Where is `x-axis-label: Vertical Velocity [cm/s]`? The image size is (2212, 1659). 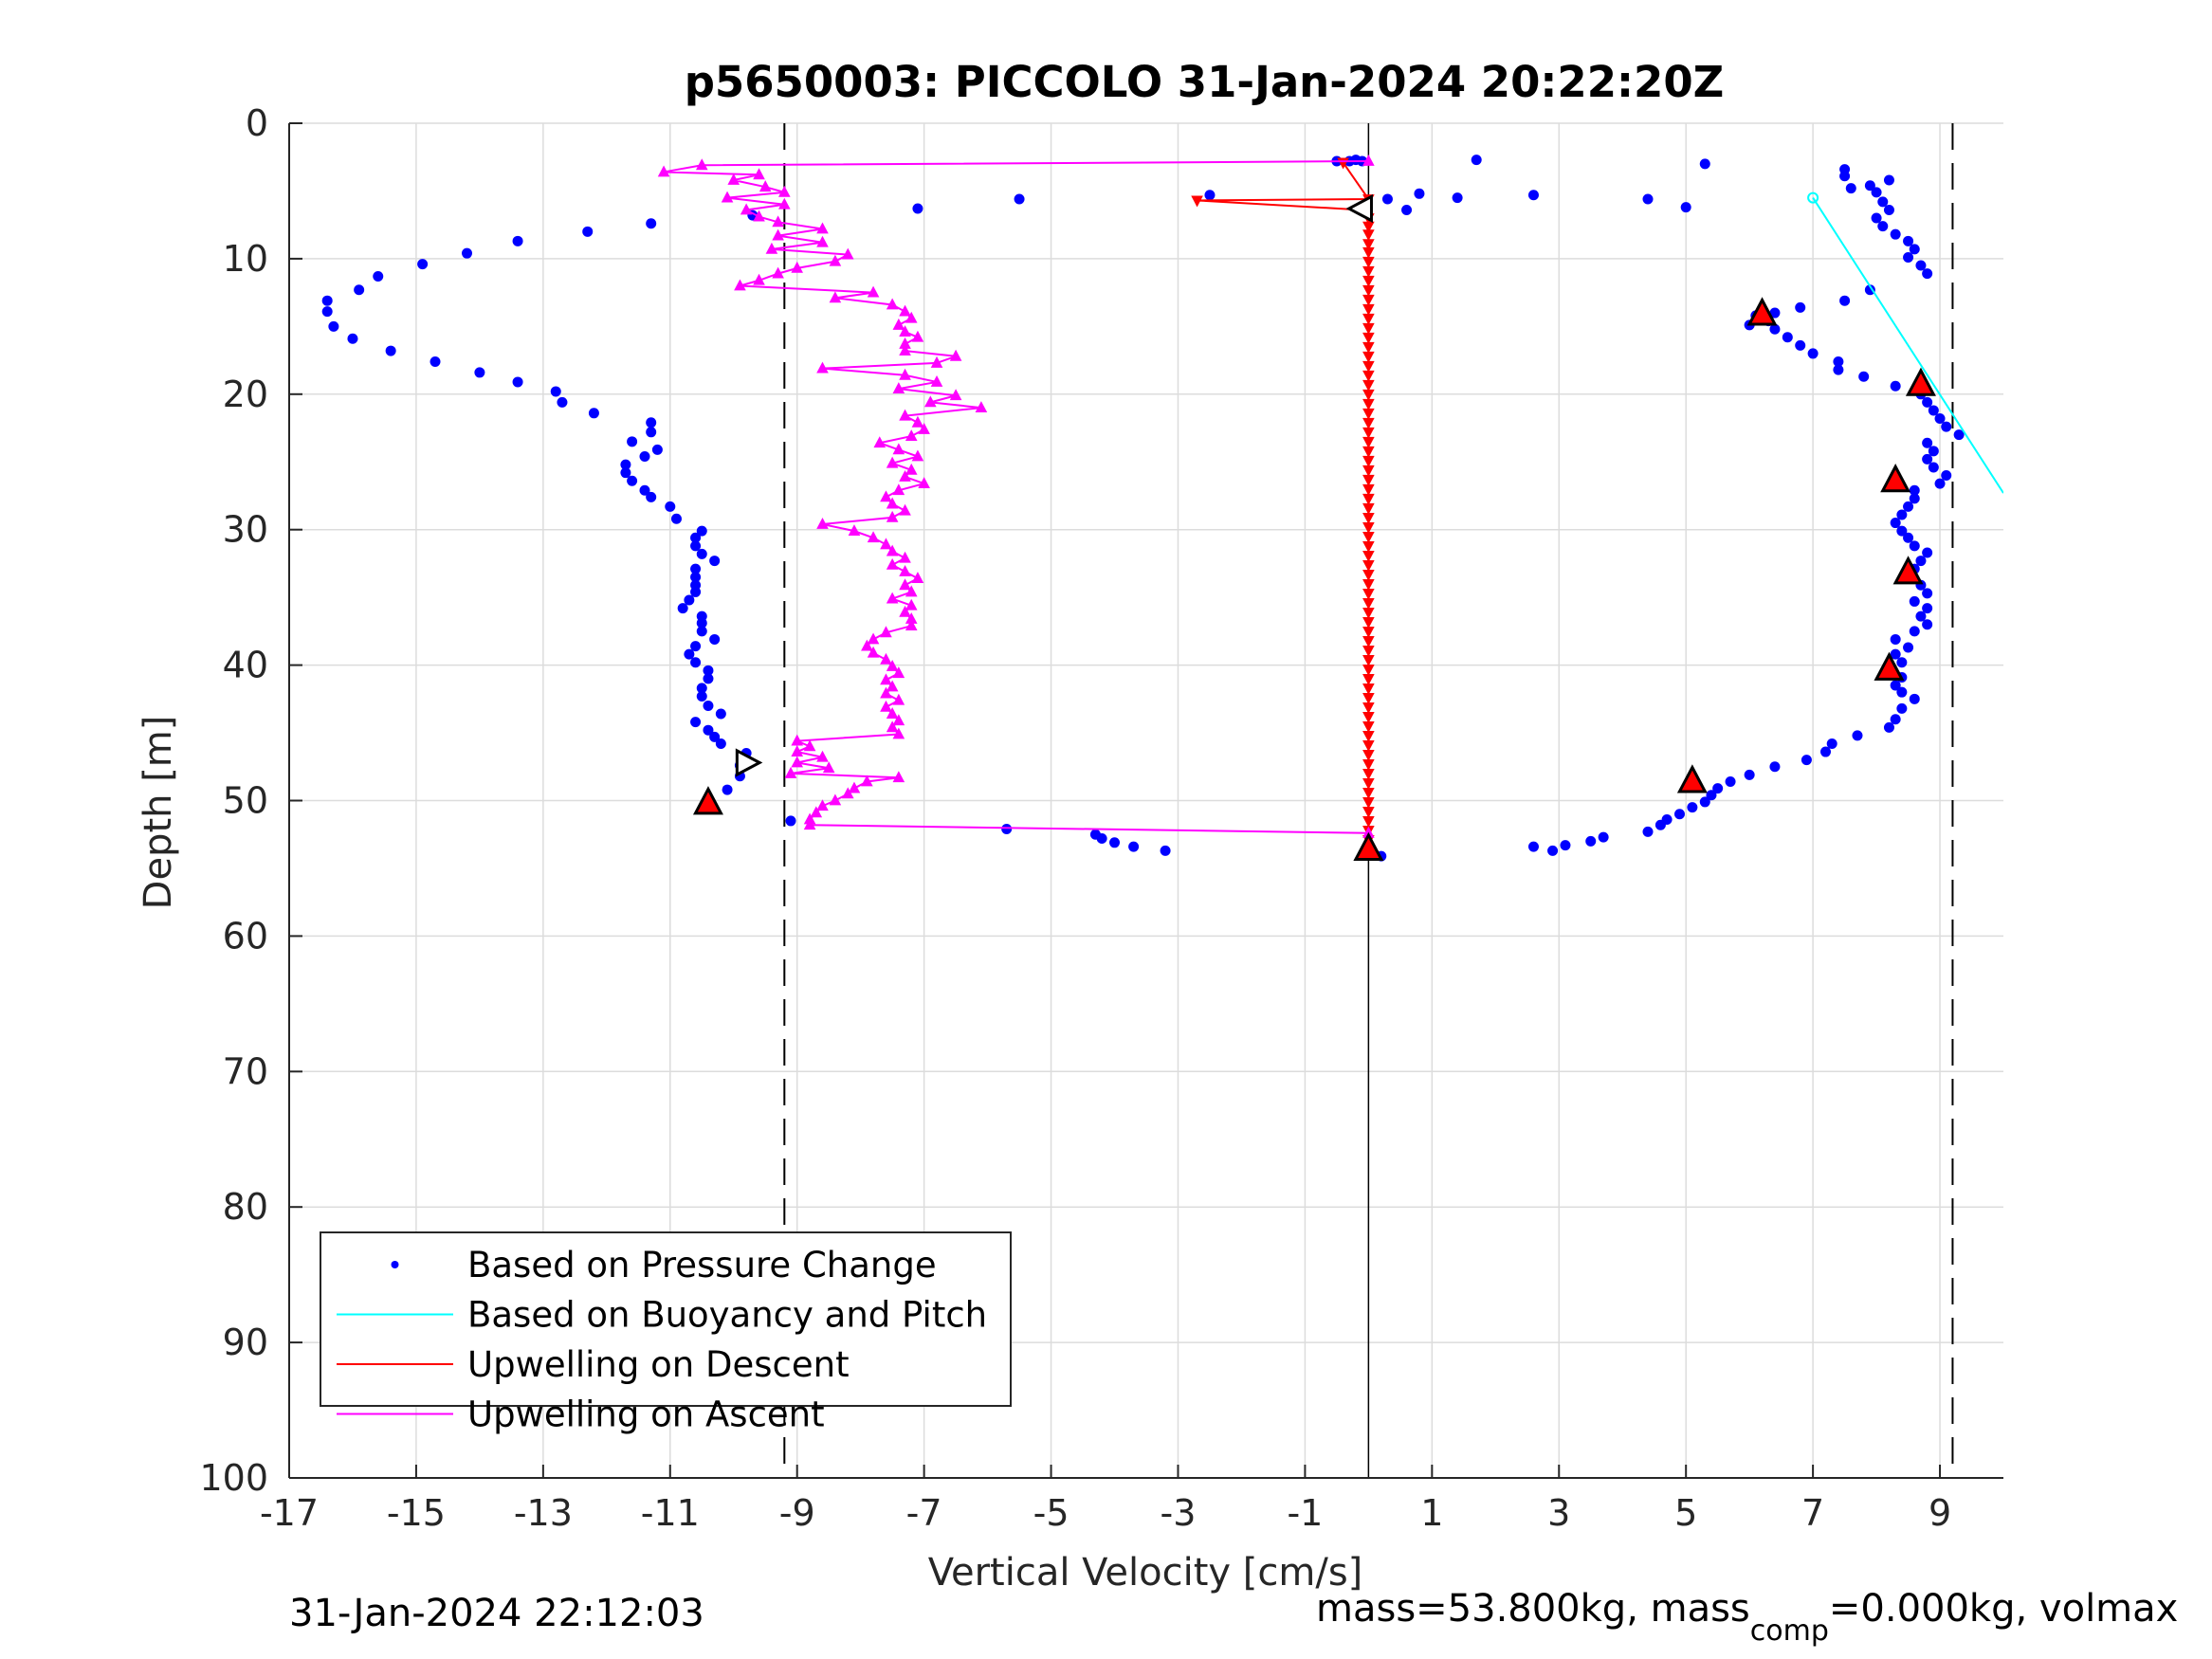
x-axis-label: Vertical Velocity [cm/s] is located at coordinates (1145, 1573).